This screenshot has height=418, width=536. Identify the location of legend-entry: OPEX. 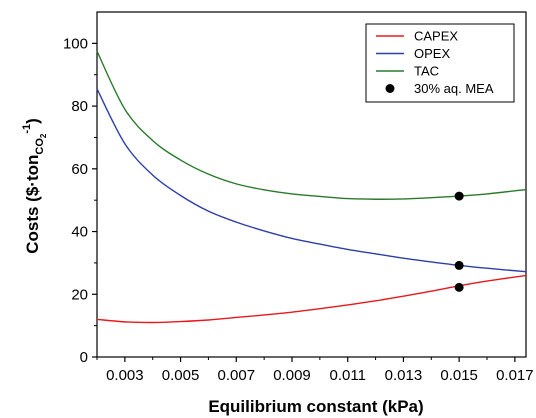
(432, 53).